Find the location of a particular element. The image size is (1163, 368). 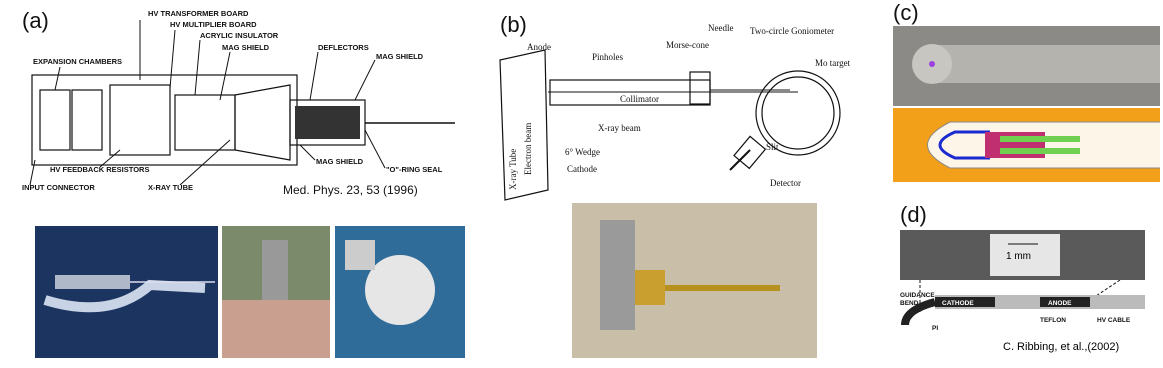

panel-c-images is located at coordinates (1026, 104).